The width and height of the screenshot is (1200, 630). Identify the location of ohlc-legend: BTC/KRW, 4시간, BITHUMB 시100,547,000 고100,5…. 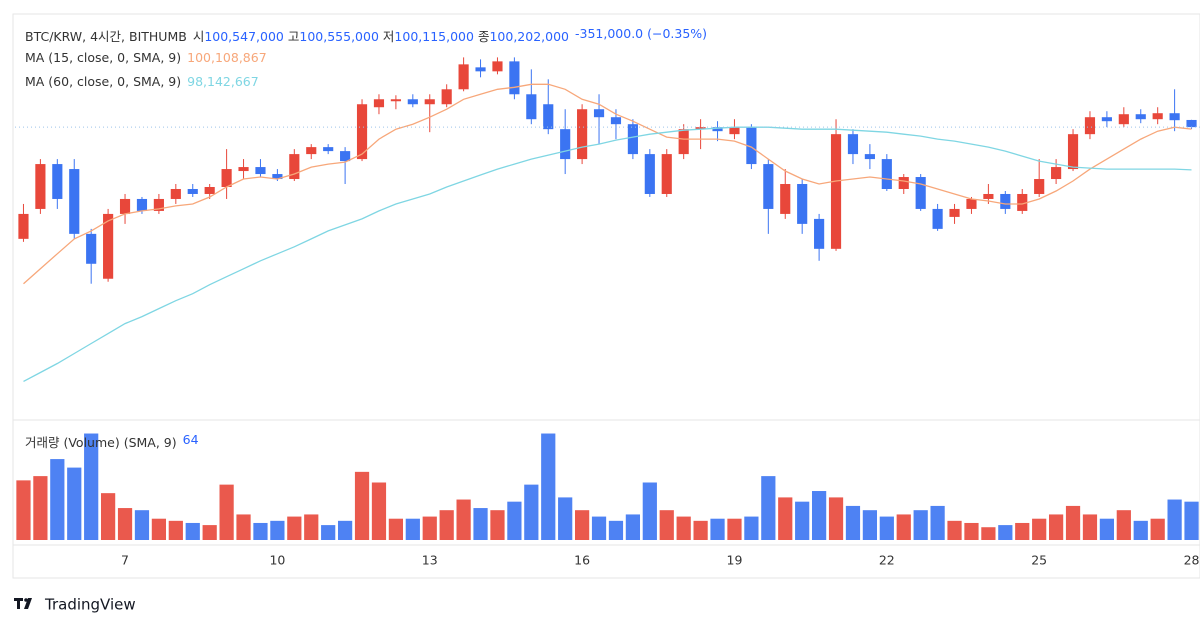
(366, 35).